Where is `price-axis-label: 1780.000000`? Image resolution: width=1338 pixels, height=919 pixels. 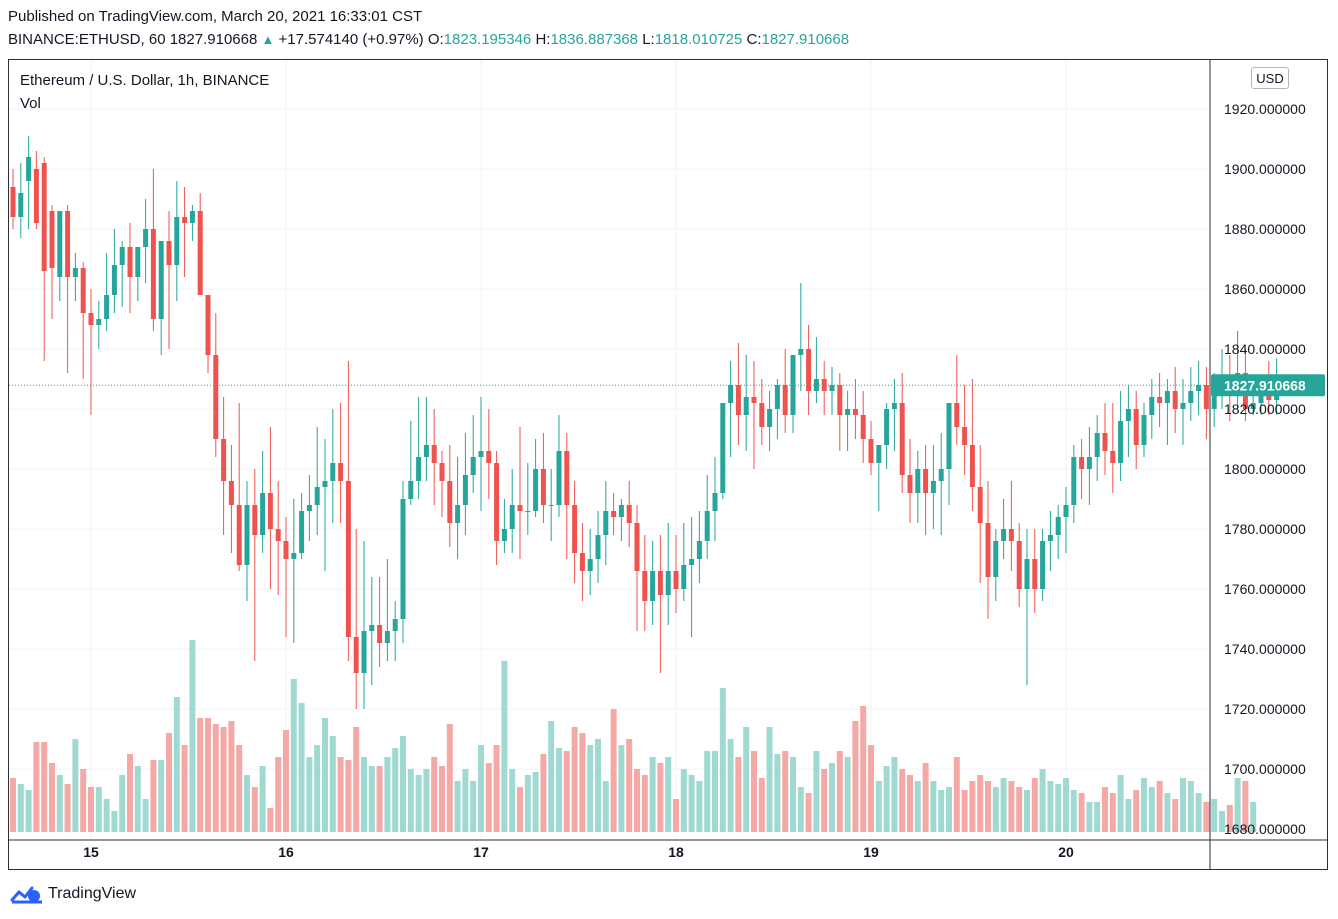
price-axis-label: 1780.000000 is located at coordinates (1265, 529).